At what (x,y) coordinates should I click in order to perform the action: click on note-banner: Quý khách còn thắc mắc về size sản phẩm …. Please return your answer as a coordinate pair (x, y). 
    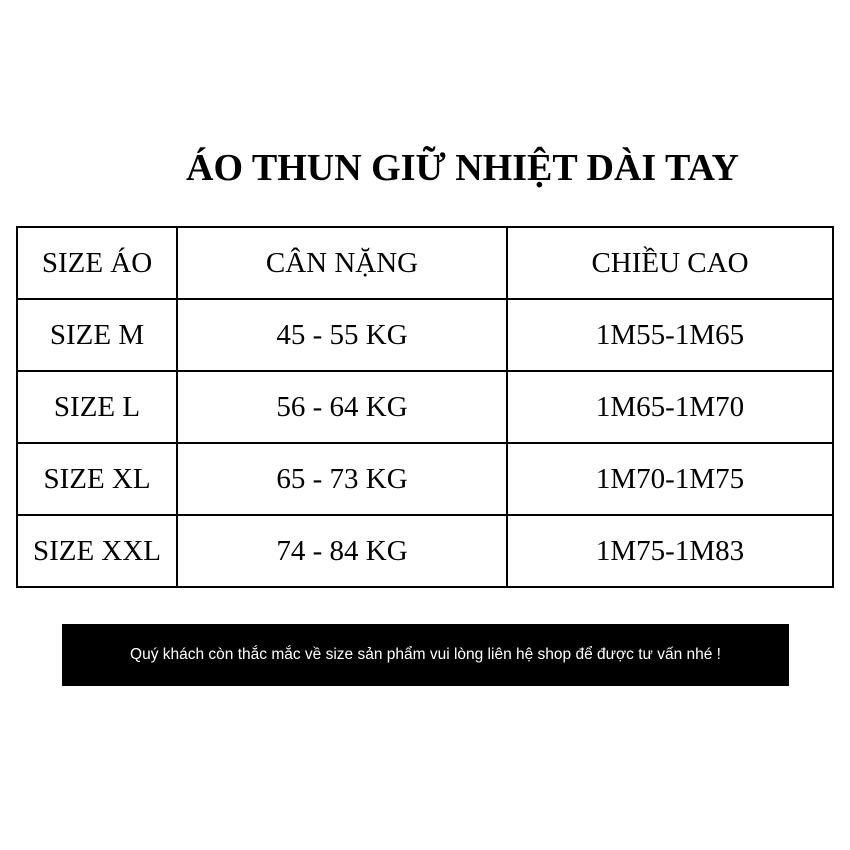
    Looking at the image, I should click on (425, 655).